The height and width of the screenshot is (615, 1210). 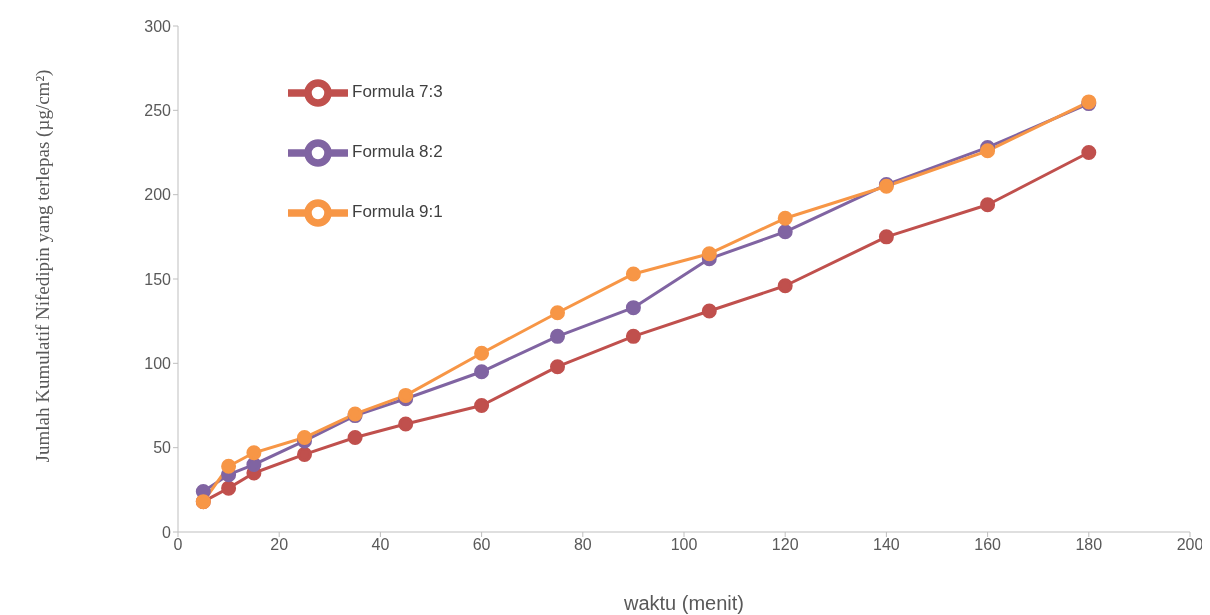 What do you see at coordinates (167, 532) in the screenshot?
I see `y-tick-label: 0` at bounding box center [167, 532].